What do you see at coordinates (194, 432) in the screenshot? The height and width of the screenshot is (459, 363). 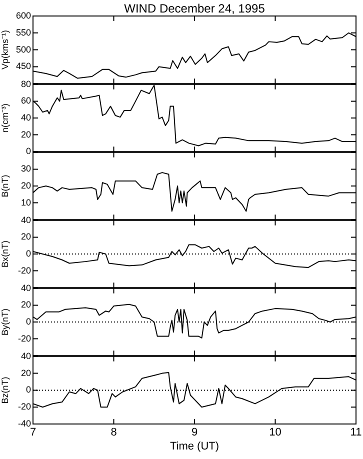 I see `x-tick-label: 9` at bounding box center [194, 432].